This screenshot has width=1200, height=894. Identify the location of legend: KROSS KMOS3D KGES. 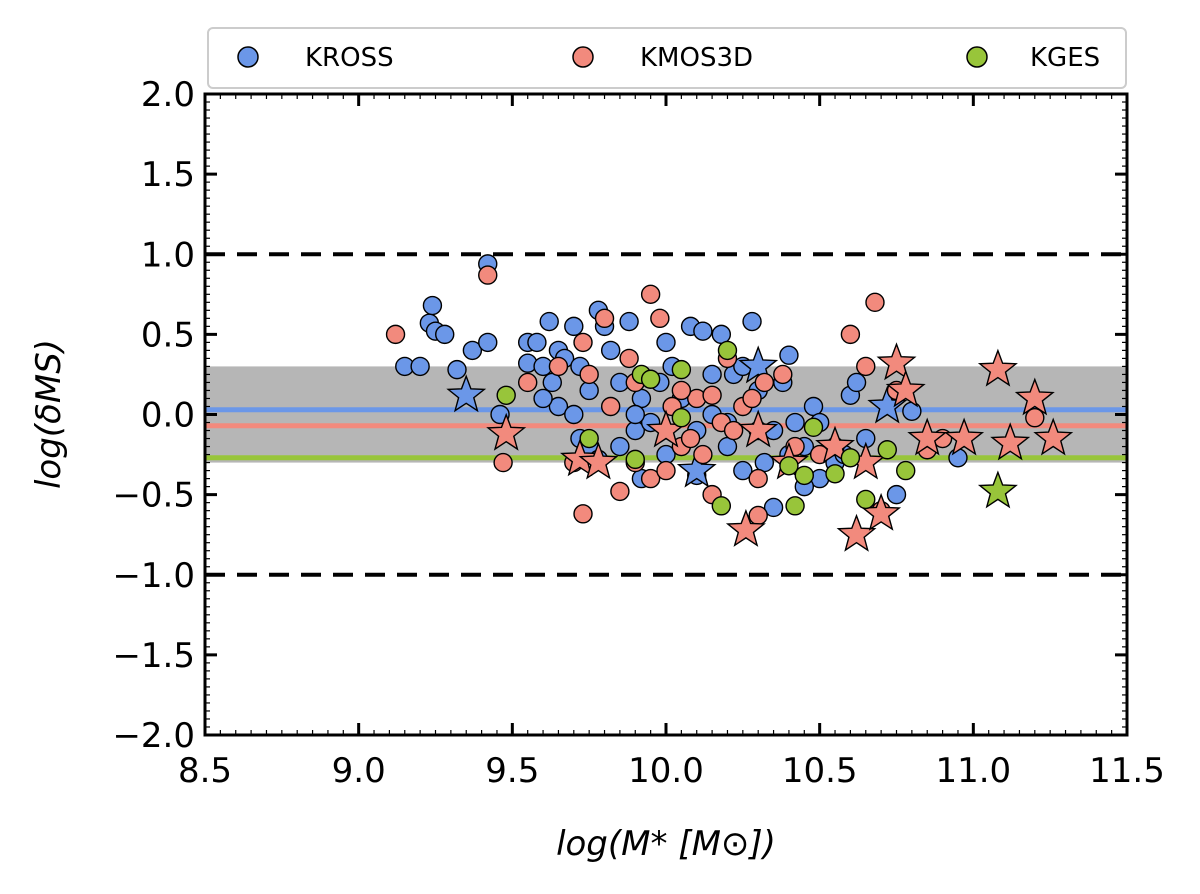
(667, 58).